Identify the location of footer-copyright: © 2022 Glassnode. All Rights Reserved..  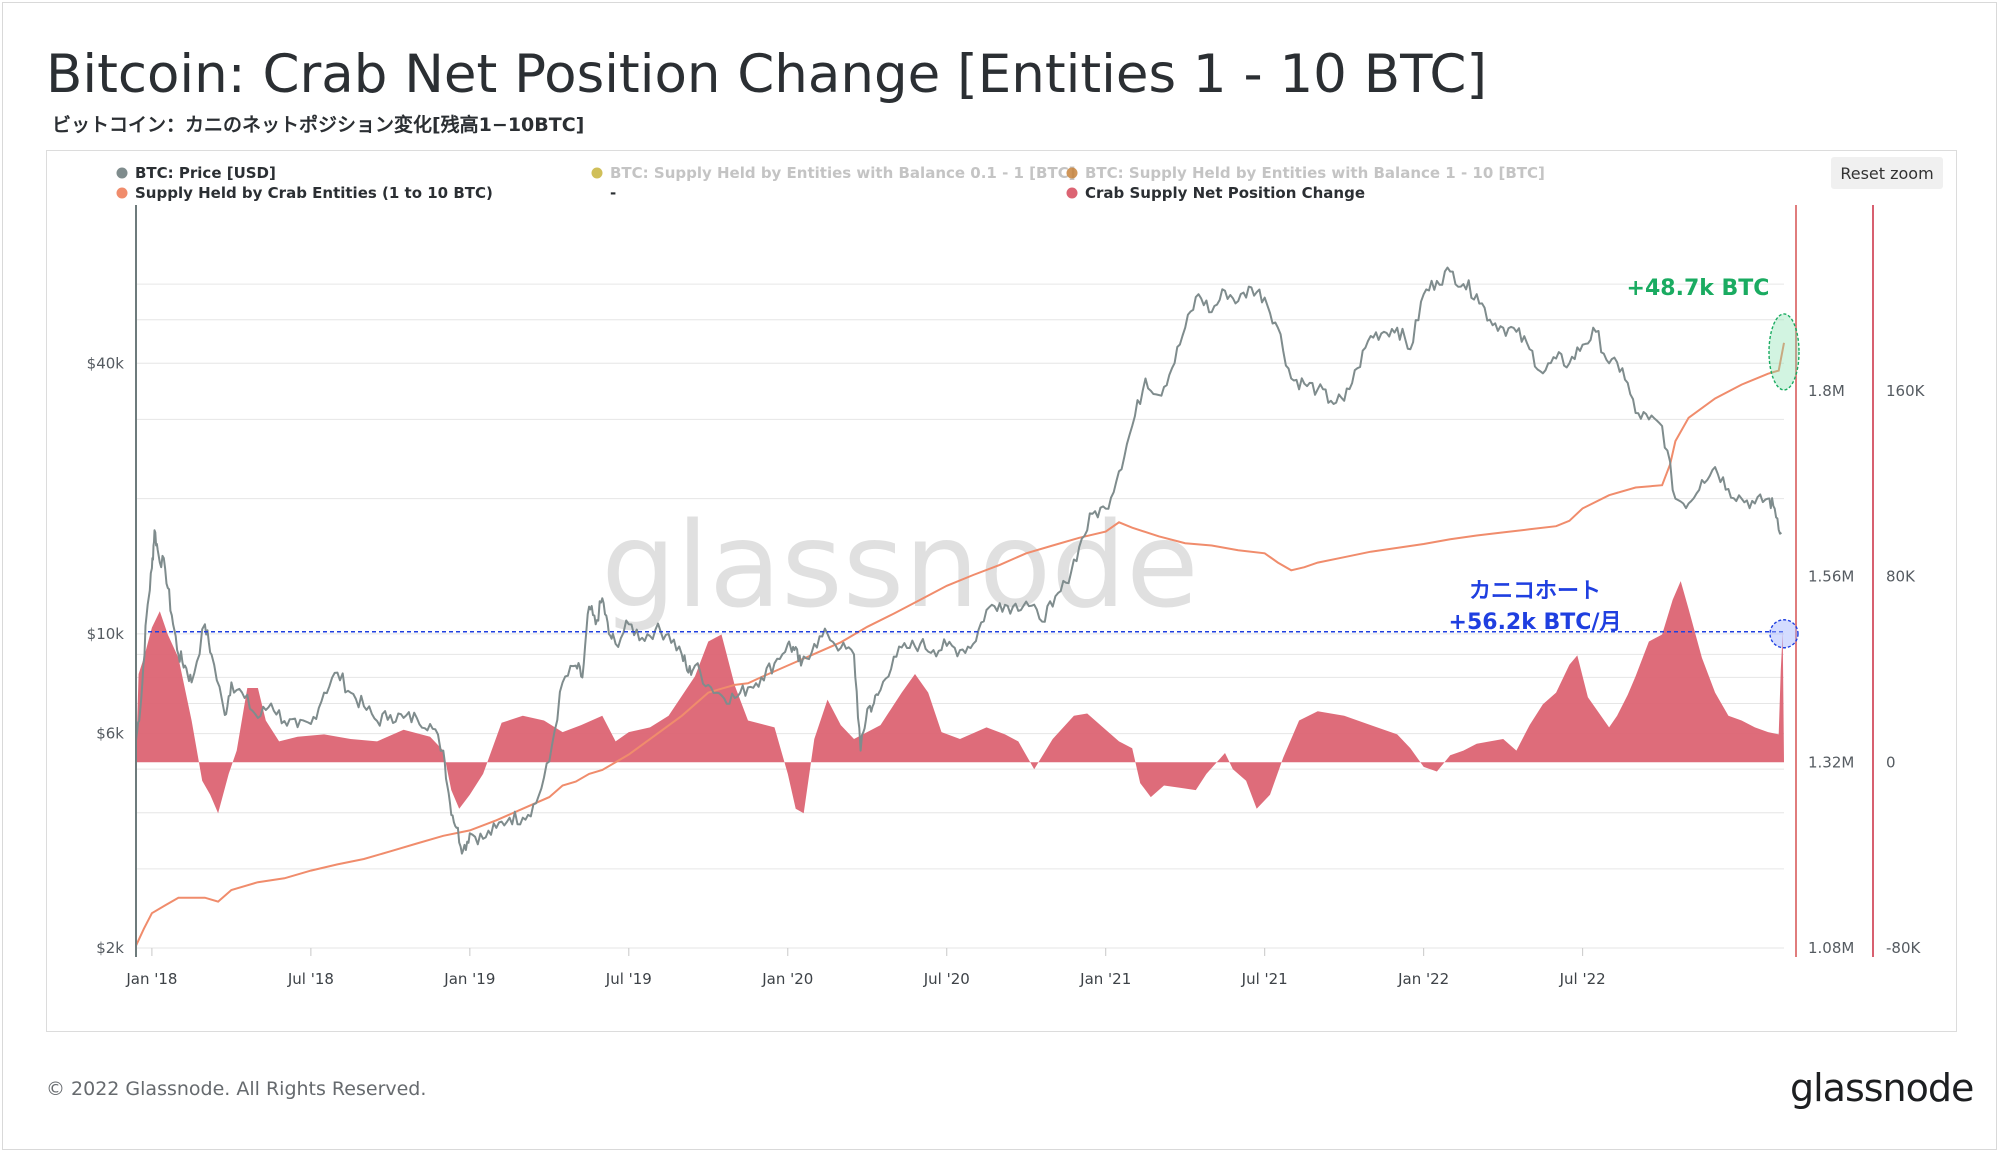
(236, 1089).